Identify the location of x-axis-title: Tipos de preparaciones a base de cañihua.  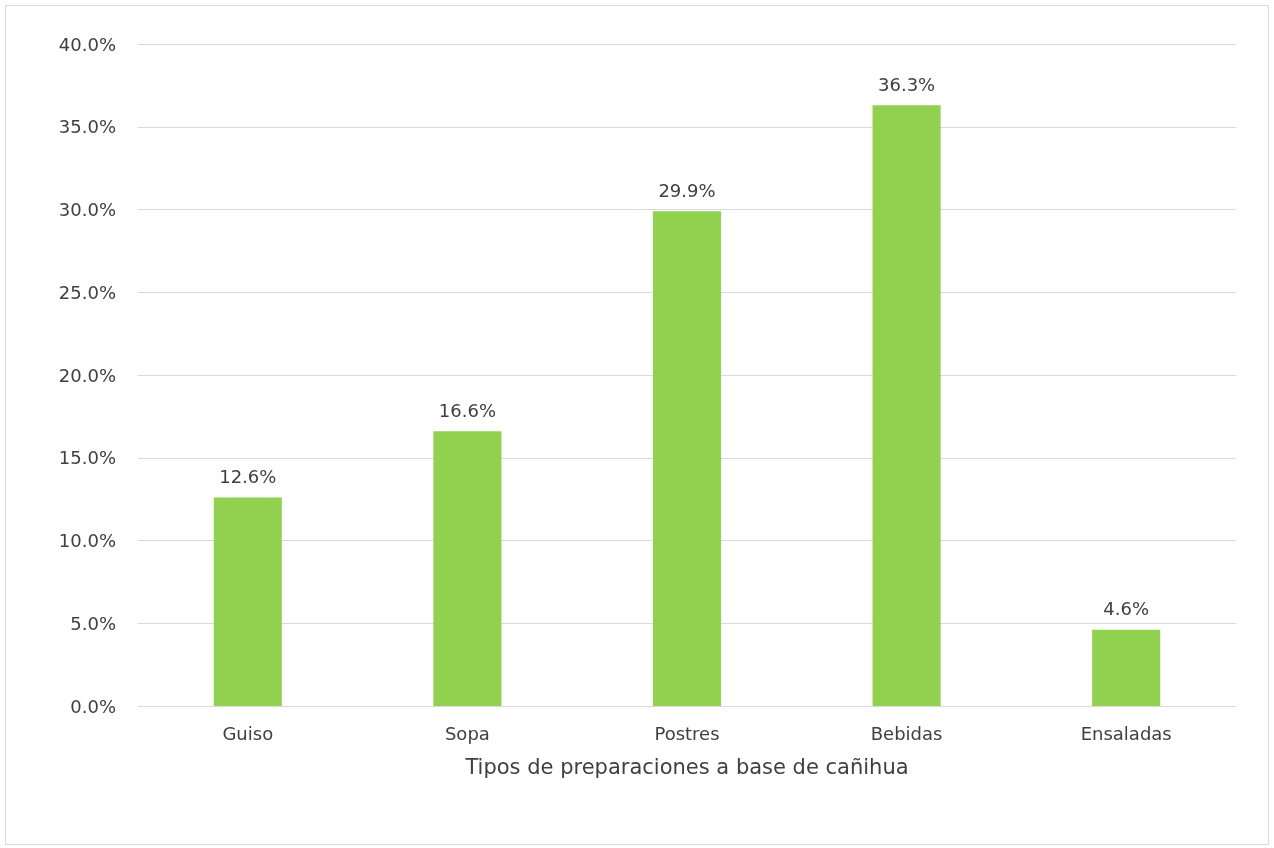
(686, 766).